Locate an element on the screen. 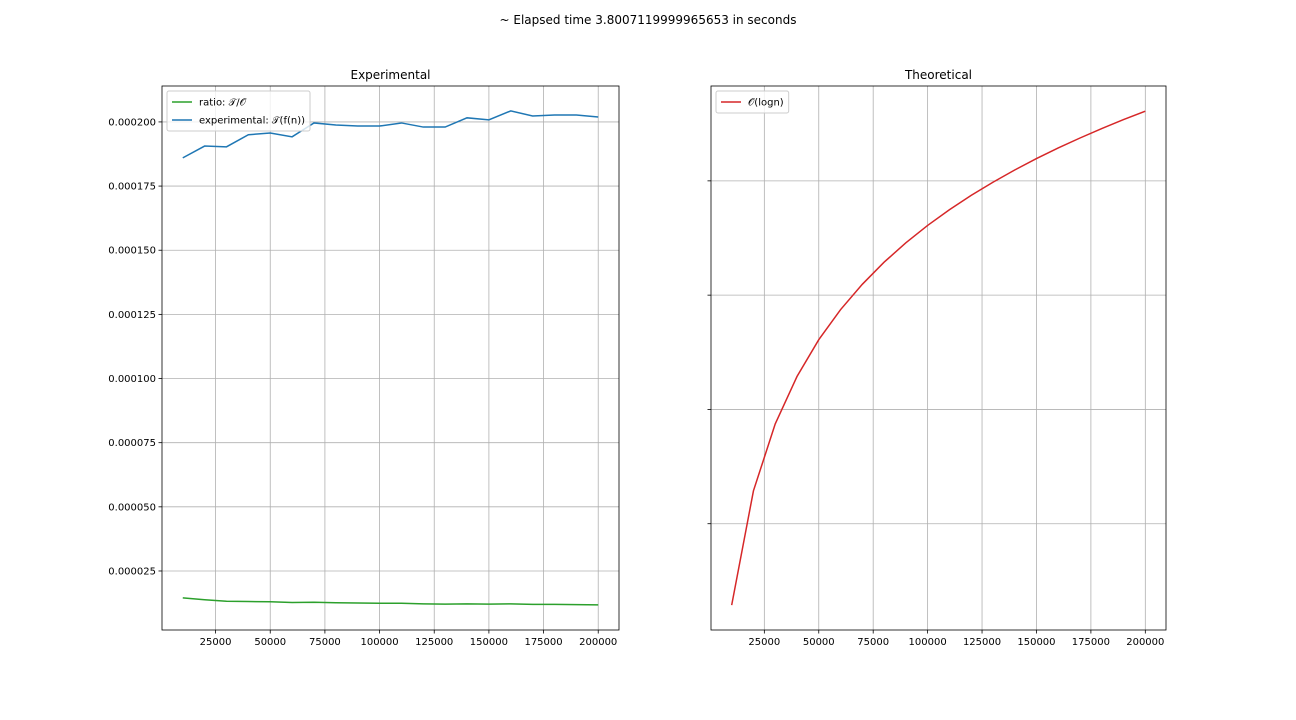 The image size is (1296, 720). y-tick-label: 0.000125 is located at coordinates (132, 315).